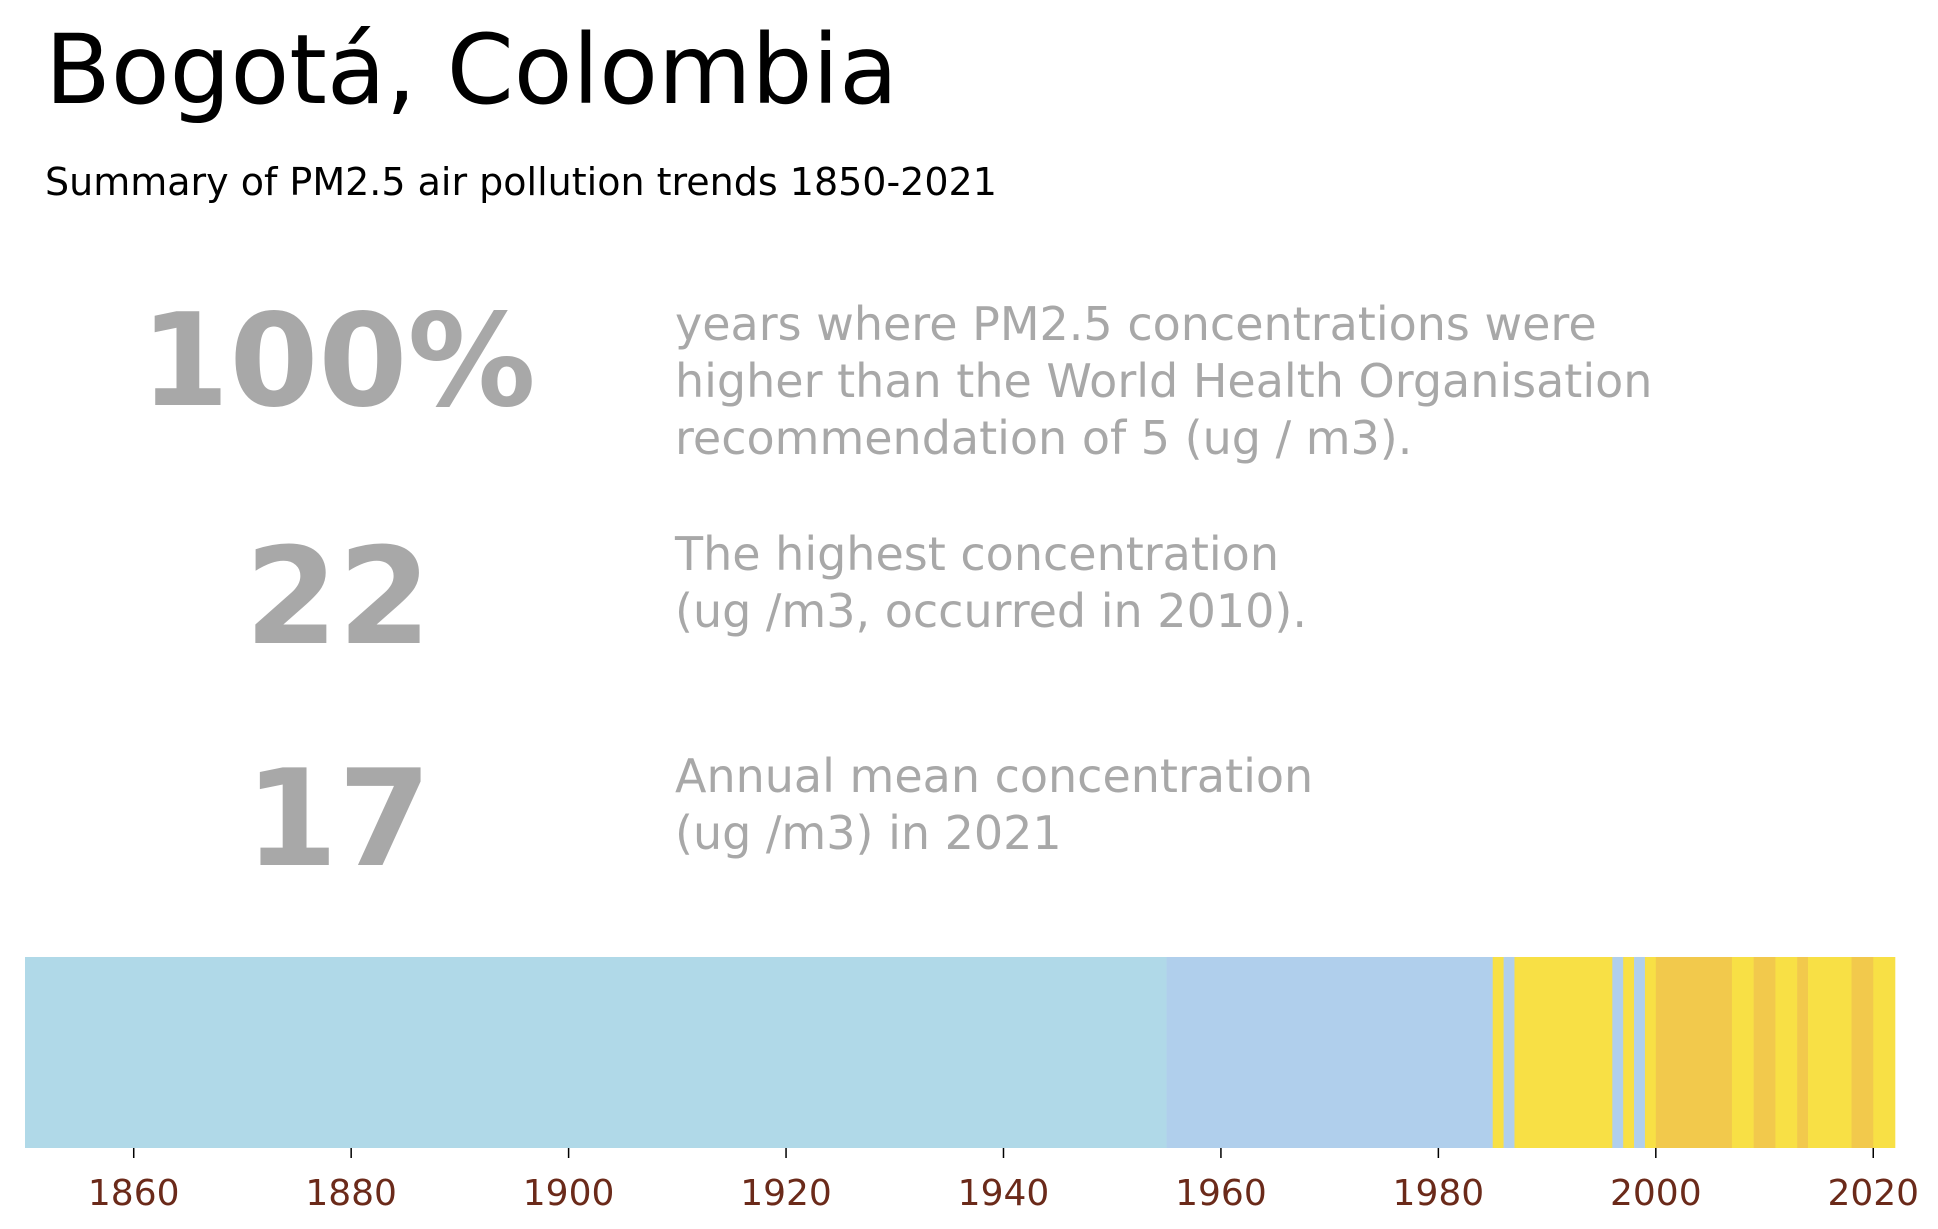  What do you see at coordinates (338, 361) in the screenshot?
I see `stat-value-exceedance: 100%` at bounding box center [338, 361].